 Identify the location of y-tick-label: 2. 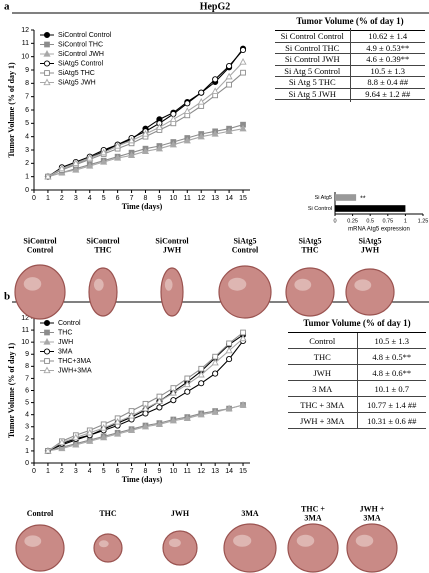
(27, 163).